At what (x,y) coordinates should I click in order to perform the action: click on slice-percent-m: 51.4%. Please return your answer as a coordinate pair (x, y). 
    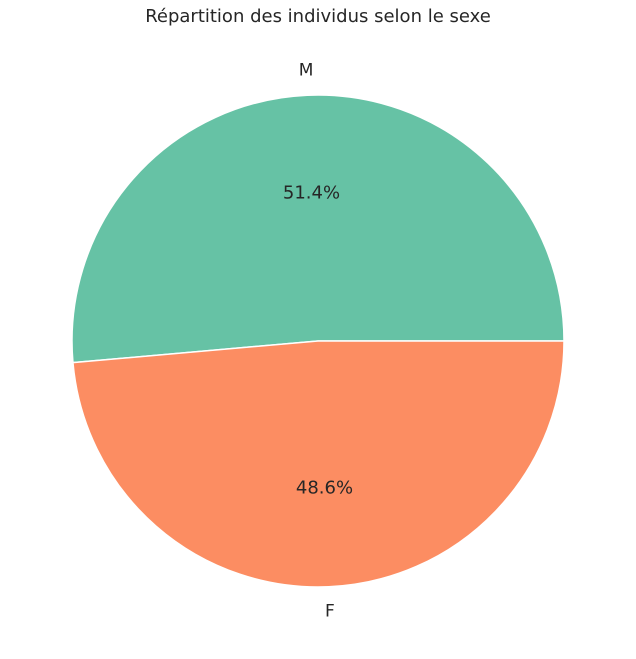
    Looking at the image, I should click on (311, 193).